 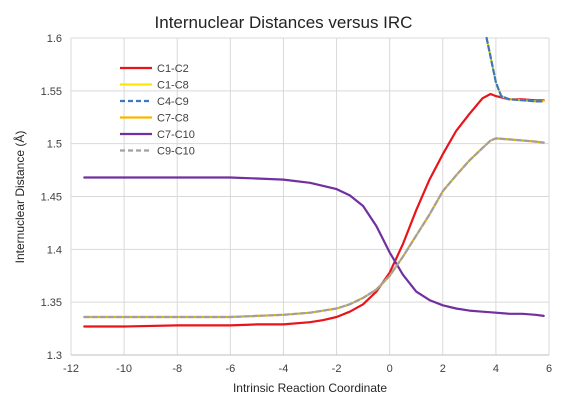 I want to click on series-line-c4-c9, so click(x=515, y=69).